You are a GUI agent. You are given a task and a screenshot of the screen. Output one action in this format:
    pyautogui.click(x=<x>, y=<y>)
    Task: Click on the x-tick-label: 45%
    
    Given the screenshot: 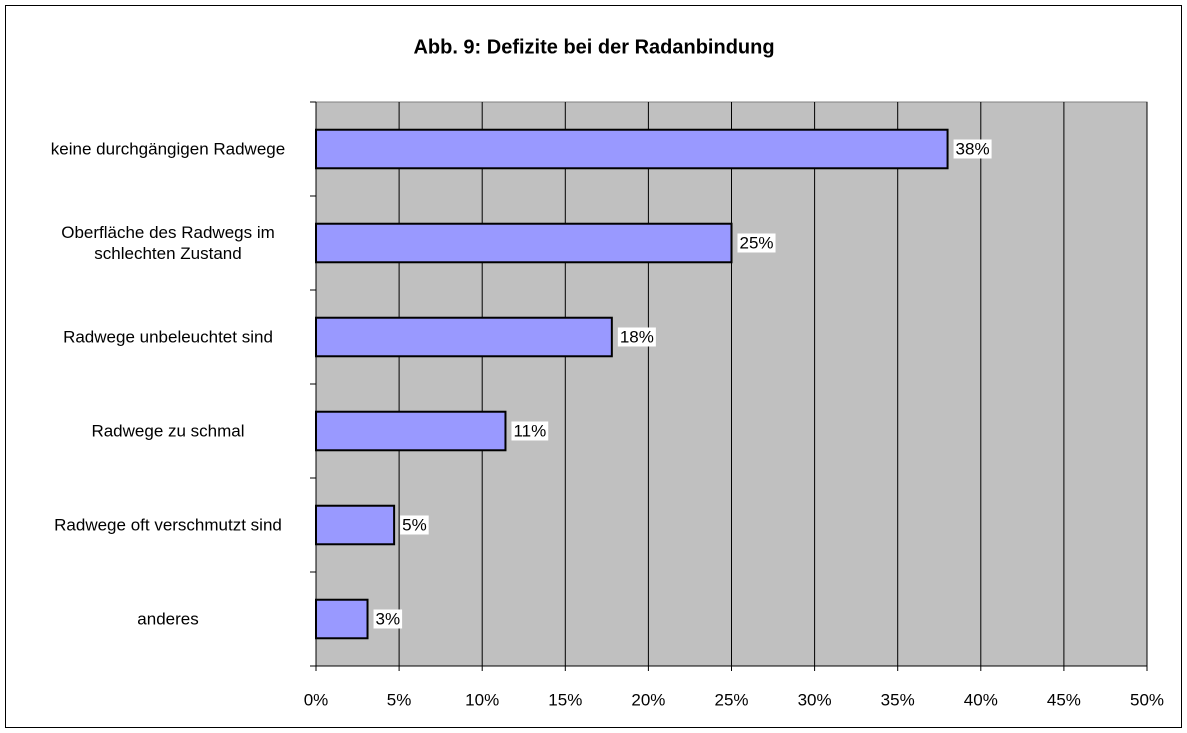 What is the action you would take?
    pyautogui.click(x=1064, y=699)
    